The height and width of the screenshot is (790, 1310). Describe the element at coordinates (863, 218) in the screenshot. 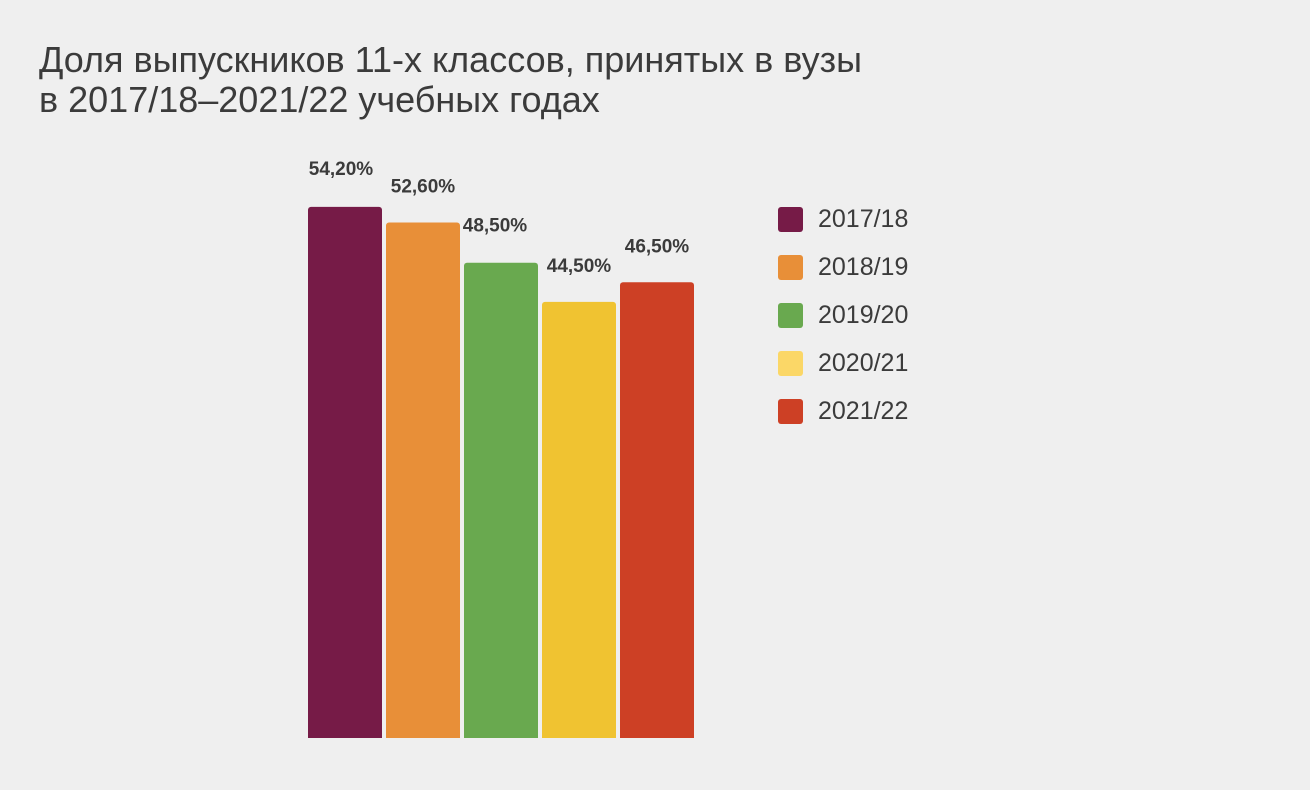

I see `legend-label: 2017/18` at that location.